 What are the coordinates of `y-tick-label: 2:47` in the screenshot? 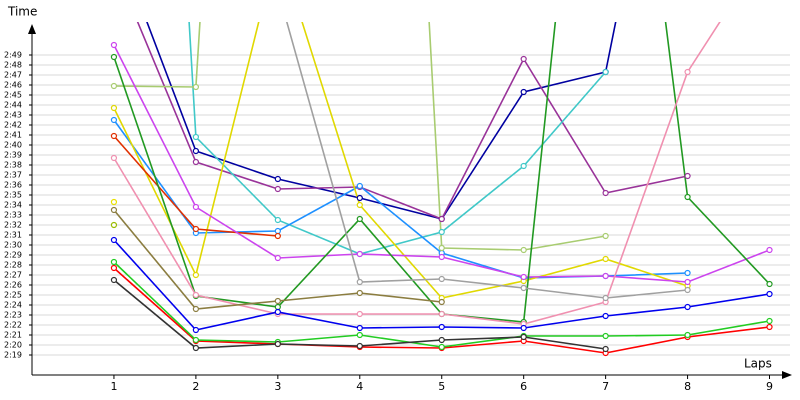 It's located at (13, 75).